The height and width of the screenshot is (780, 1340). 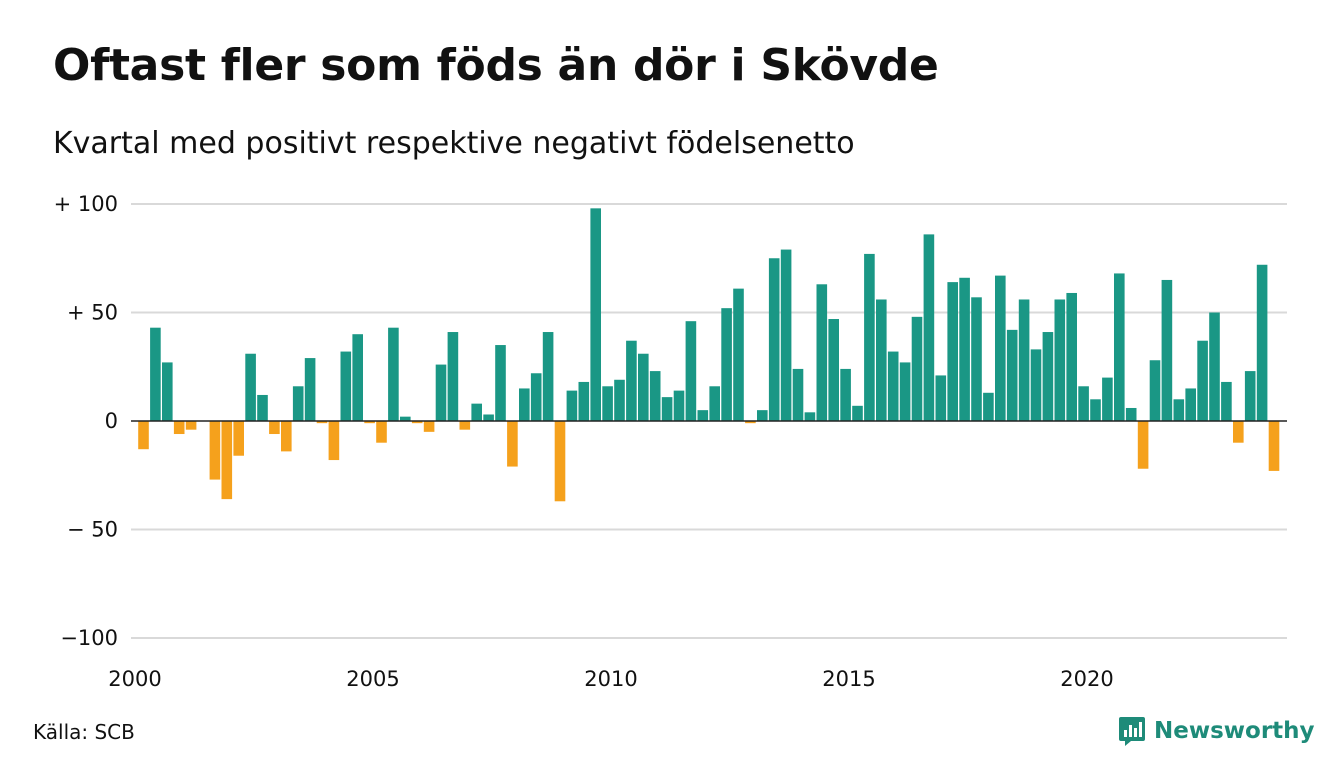 I want to click on bar-2019-q2, so click(x=1060, y=360).